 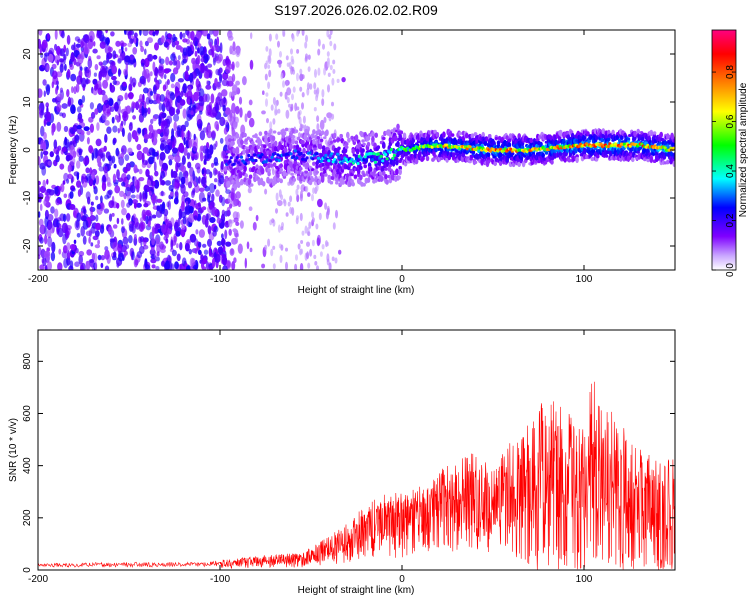 I want to click on colorbar-label: Normalized spectral amplitude, so click(x=743, y=149).